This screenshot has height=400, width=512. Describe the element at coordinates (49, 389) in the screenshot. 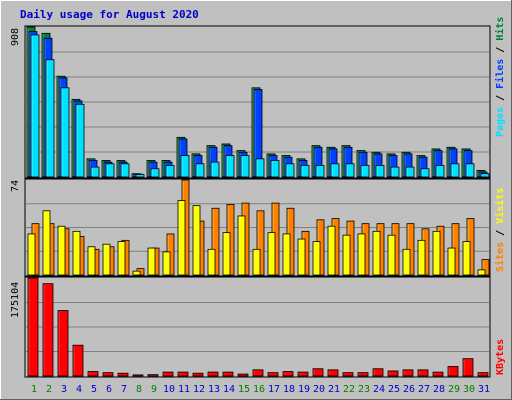

I see `x-tick-label: 2` at that location.